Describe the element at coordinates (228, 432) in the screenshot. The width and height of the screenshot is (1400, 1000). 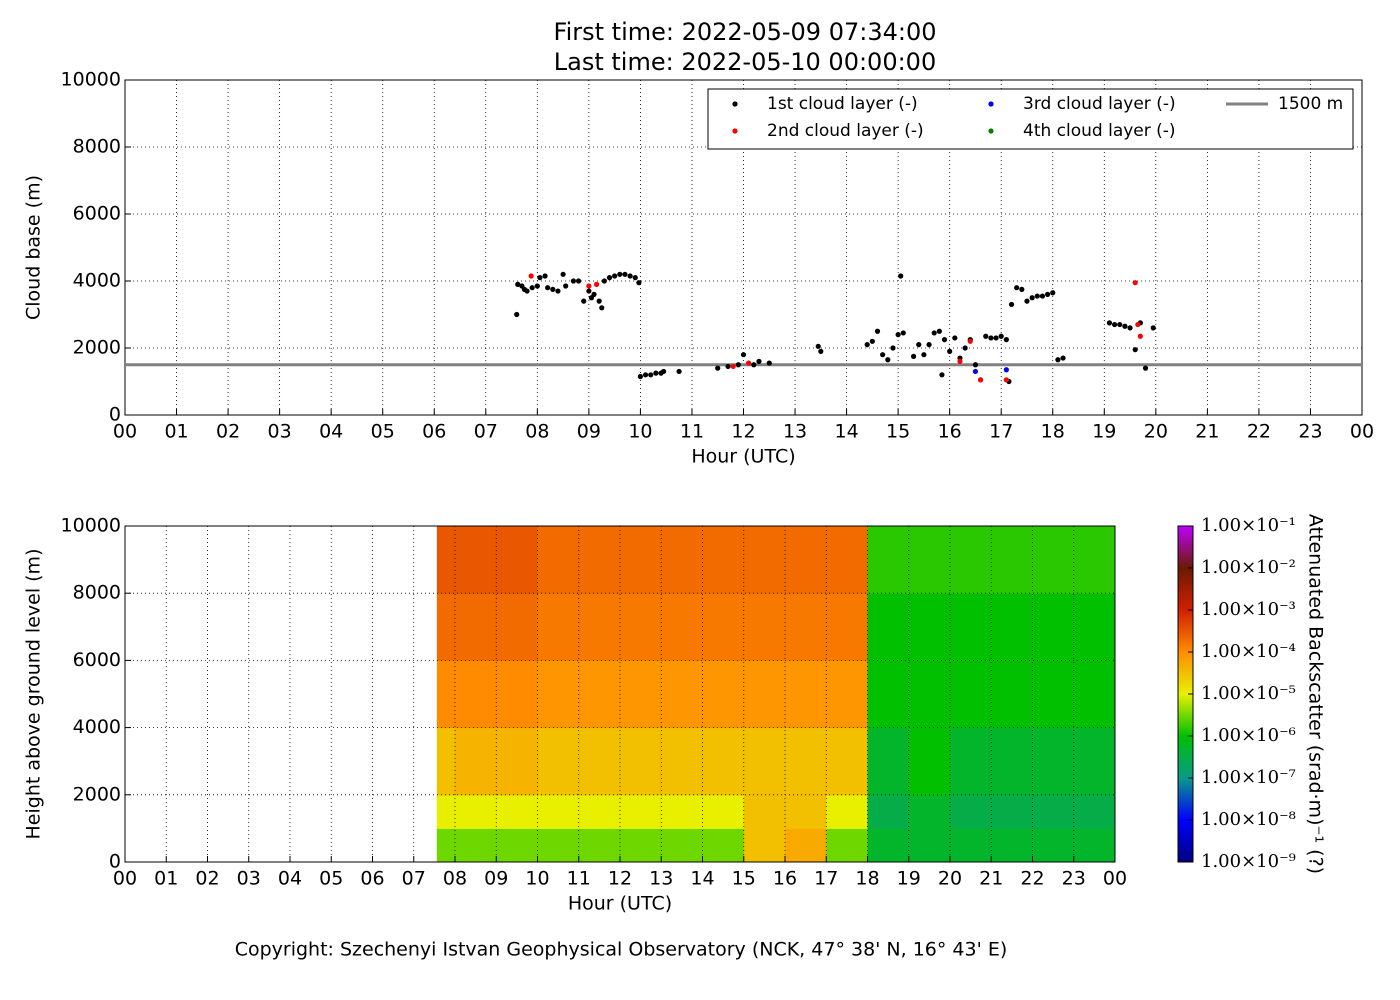
I see `x-tick-label: 02` at that location.